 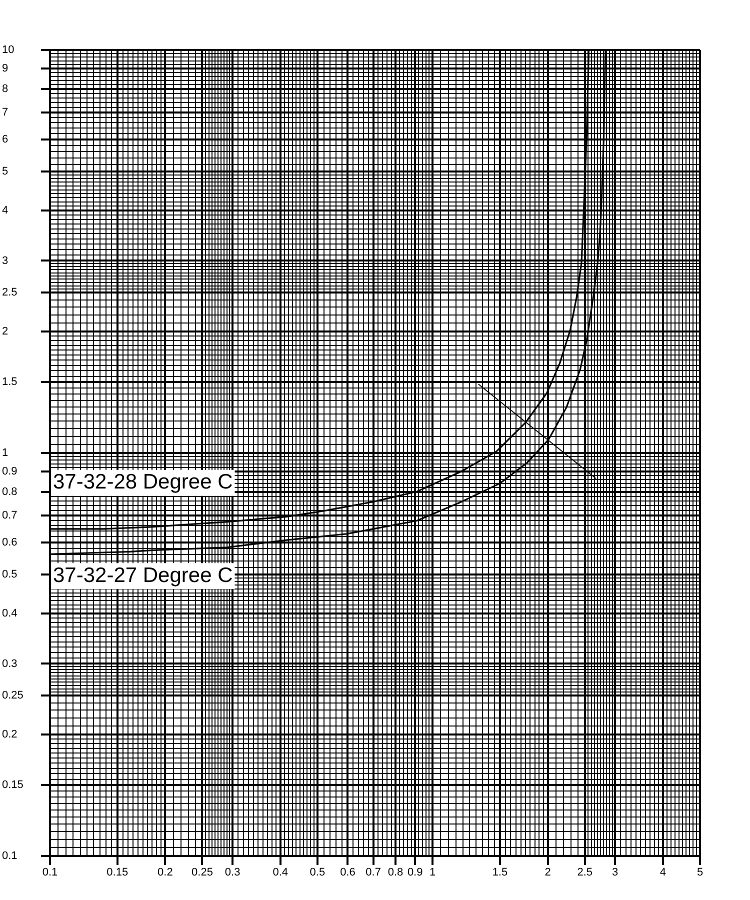 What do you see at coordinates (433, 872) in the screenshot?
I see `x-tick-label: 1` at bounding box center [433, 872].